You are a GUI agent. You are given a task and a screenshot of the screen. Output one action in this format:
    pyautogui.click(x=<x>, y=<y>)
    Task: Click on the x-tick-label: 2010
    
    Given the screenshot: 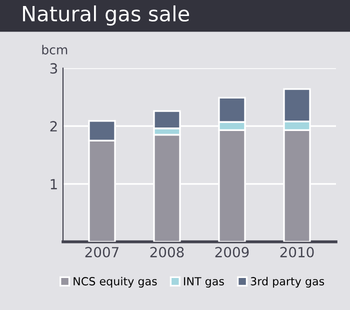 What is the action you would take?
    pyautogui.click(x=297, y=252)
    